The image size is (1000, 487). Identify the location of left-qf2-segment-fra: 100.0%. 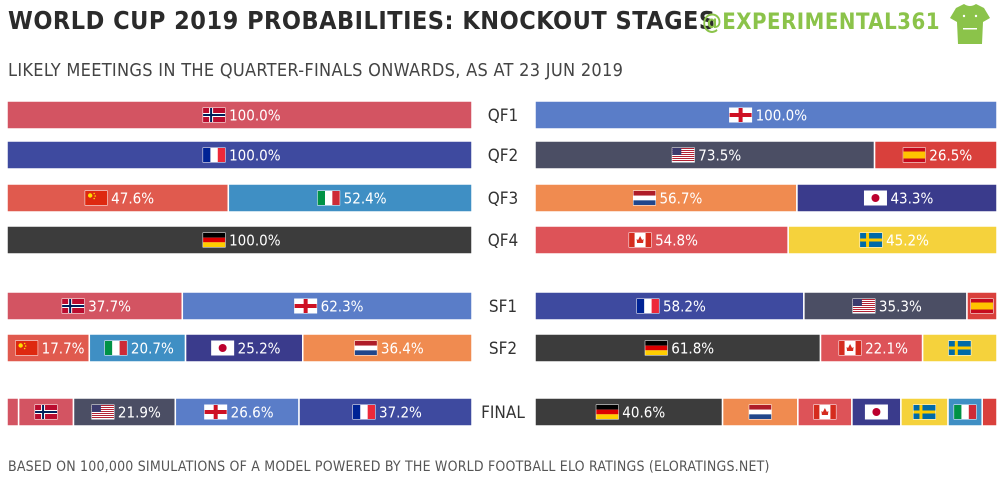
(239, 155).